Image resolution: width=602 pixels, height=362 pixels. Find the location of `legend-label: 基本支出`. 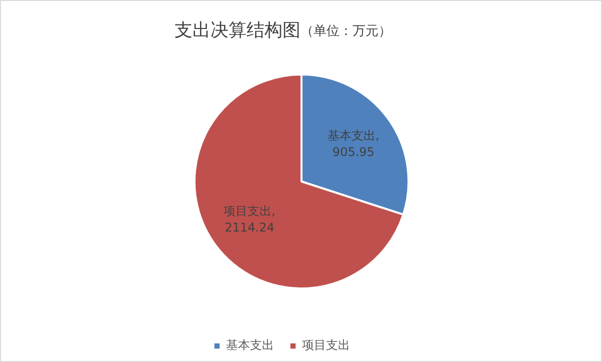

legend-label: 基本支出 is located at coordinates (250, 345).